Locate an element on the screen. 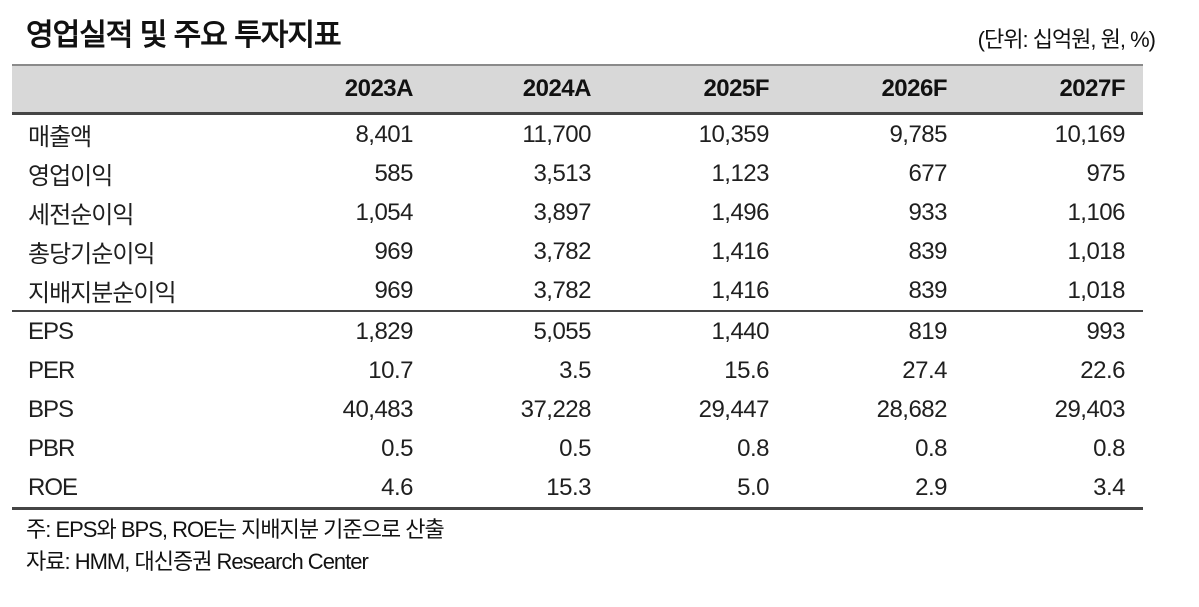 The width and height of the screenshot is (1199, 607). table-row: 영업이익 585 3,513 1,123 677 975 is located at coordinates (577, 173).